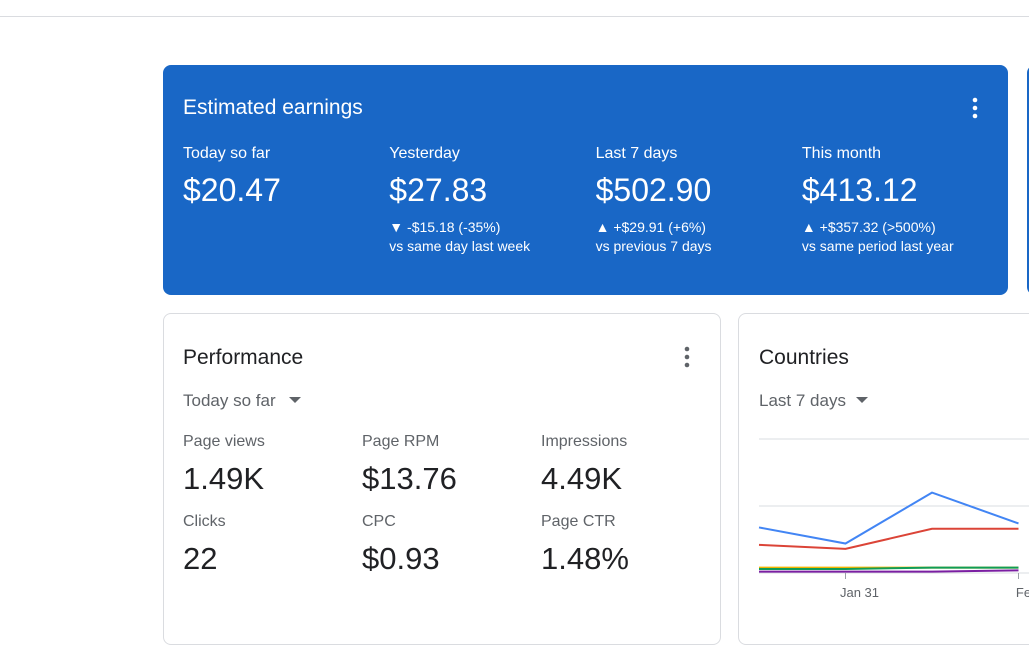  What do you see at coordinates (802, 400) in the screenshot?
I see `period-dropdown: Last 7 days` at bounding box center [802, 400].